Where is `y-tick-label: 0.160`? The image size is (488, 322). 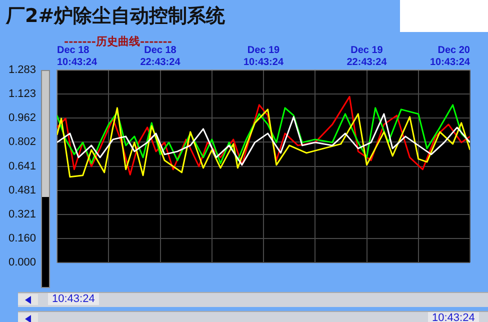 y-tick-label: 0.160 is located at coordinates (22, 238).